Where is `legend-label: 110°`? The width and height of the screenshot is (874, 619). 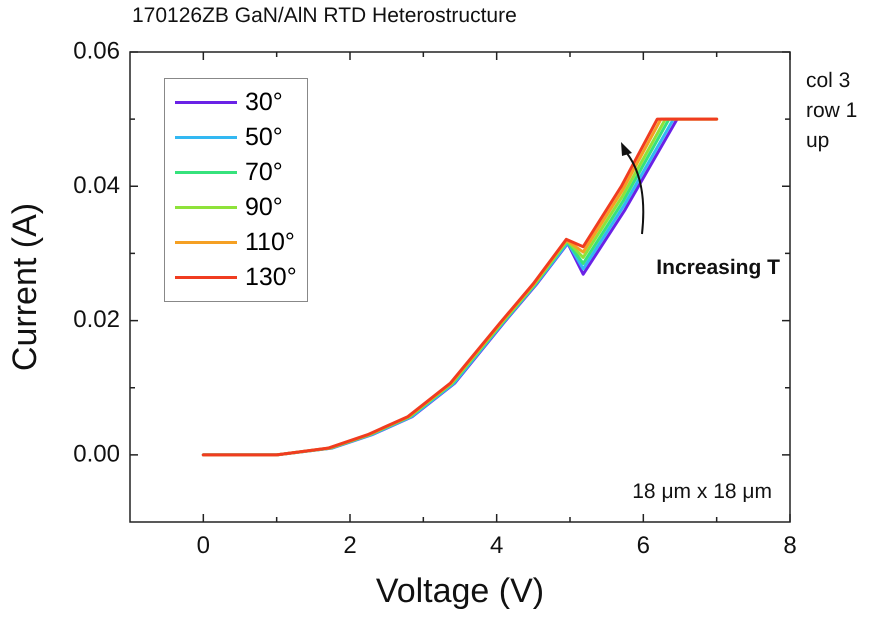
legend-label: 110° is located at coordinates (270, 242).